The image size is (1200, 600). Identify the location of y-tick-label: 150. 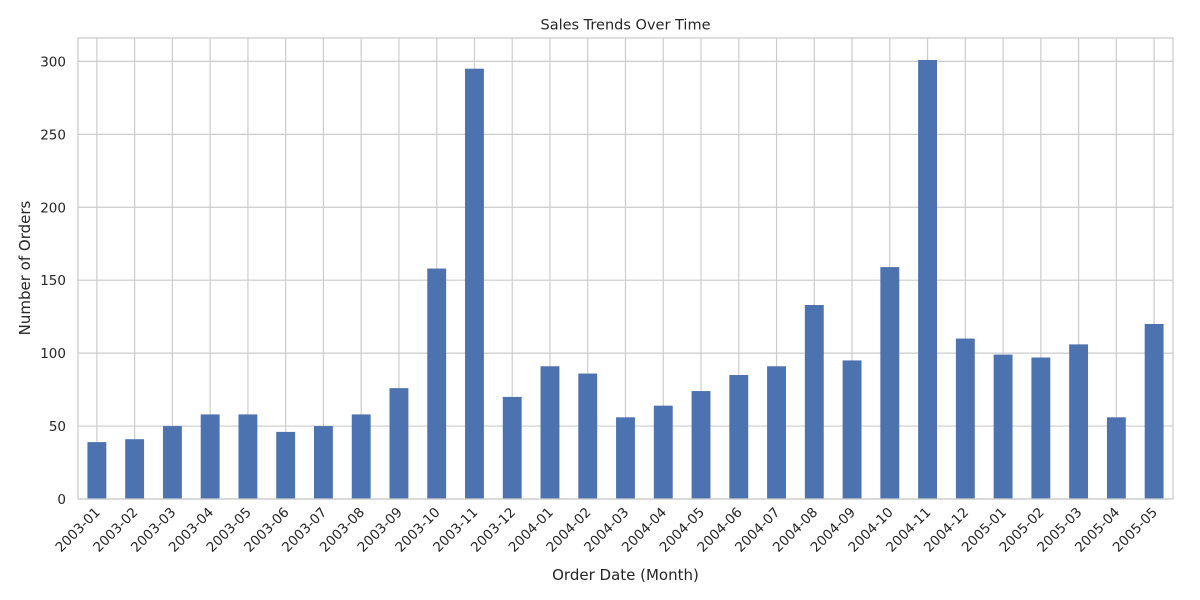
(53, 281).